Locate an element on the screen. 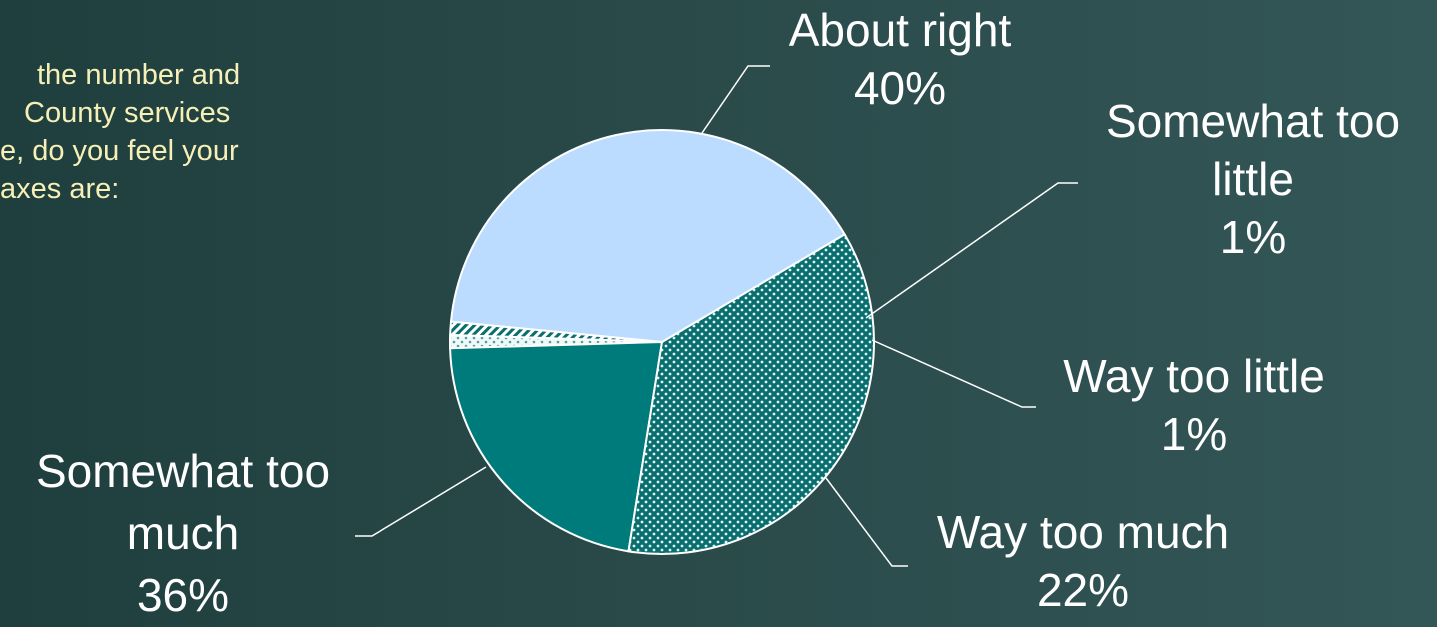  slice-label-line-way-too-little: Way too little is located at coordinates (1194, 376).